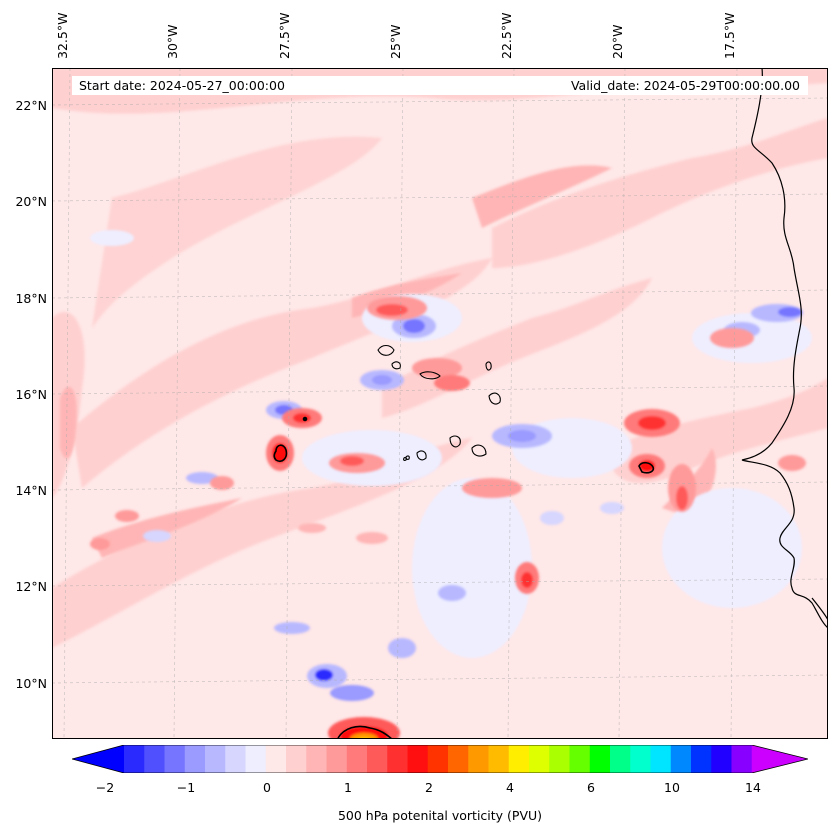  Describe the element at coordinates (506, 35) in the screenshot. I see `lon-label-22-5w: 22.5°W` at that location.